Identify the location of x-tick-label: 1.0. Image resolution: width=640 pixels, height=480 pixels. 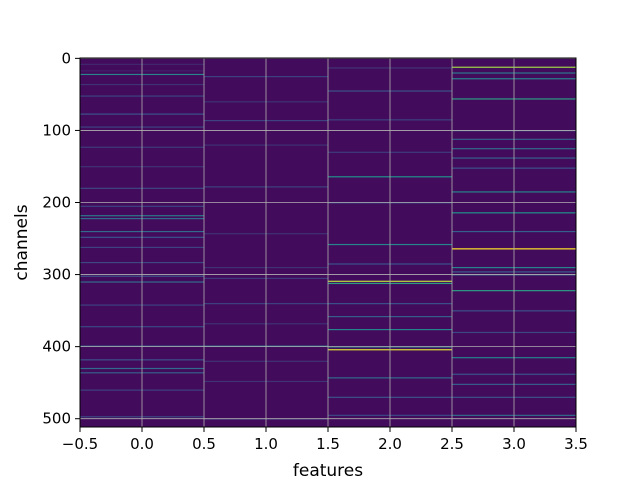
(266, 444).